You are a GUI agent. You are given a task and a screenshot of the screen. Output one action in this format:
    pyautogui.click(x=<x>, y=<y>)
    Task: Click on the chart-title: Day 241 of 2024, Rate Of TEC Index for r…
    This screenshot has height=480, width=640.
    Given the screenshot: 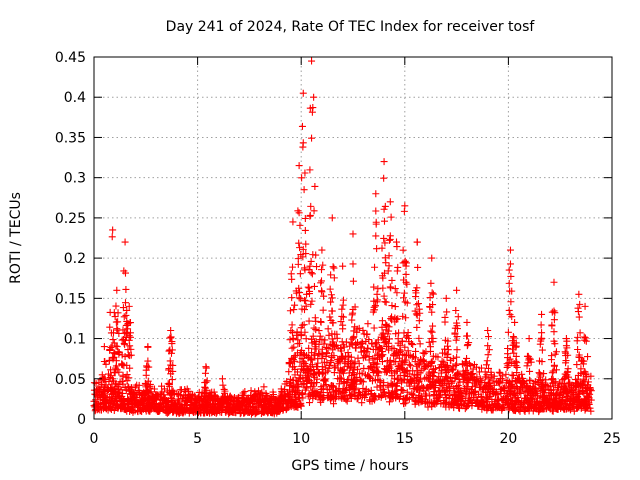 What is the action you would take?
    pyautogui.click(x=351, y=27)
    